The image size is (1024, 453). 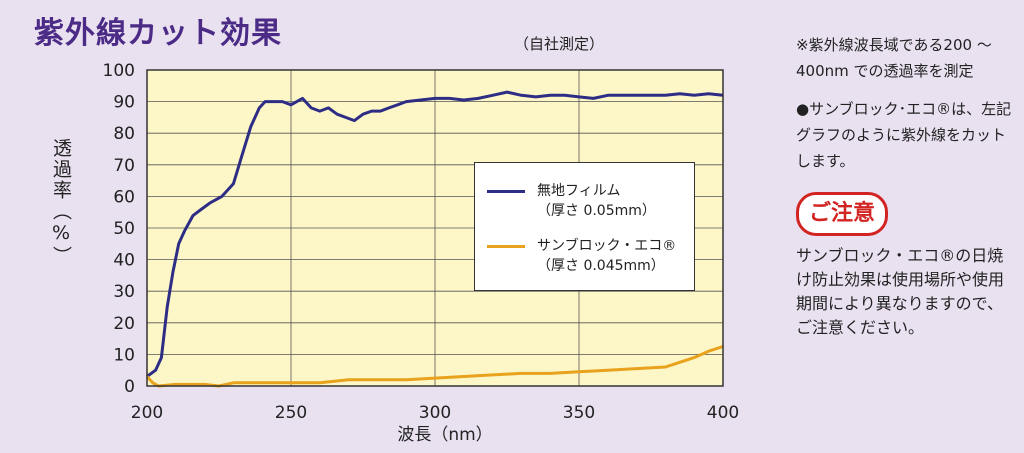 I want to click on series-line-eco, so click(x=434, y=366).